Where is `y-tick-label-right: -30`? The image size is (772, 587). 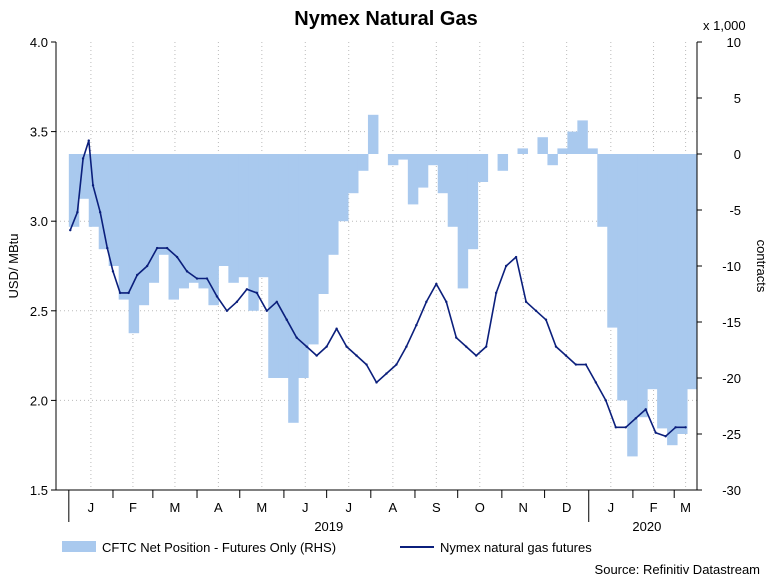
y-tick-label-right: -30 is located at coordinates (731, 490).